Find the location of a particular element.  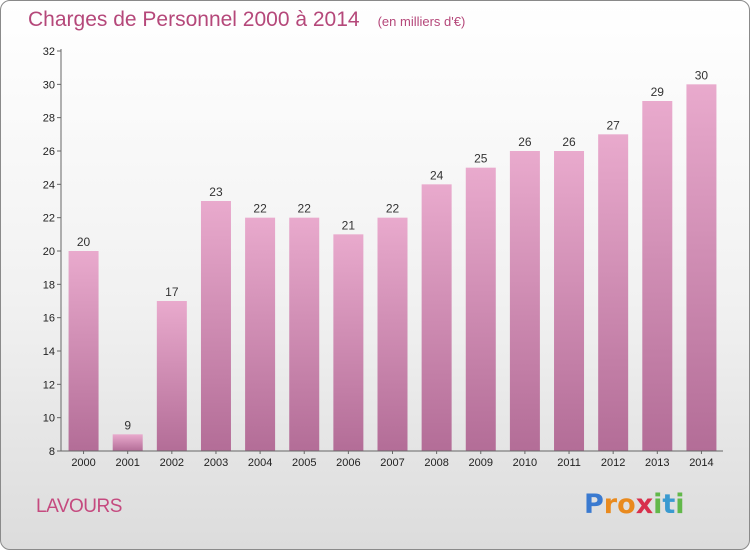

x-tick-label: 2010 is located at coordinates (525, 463).